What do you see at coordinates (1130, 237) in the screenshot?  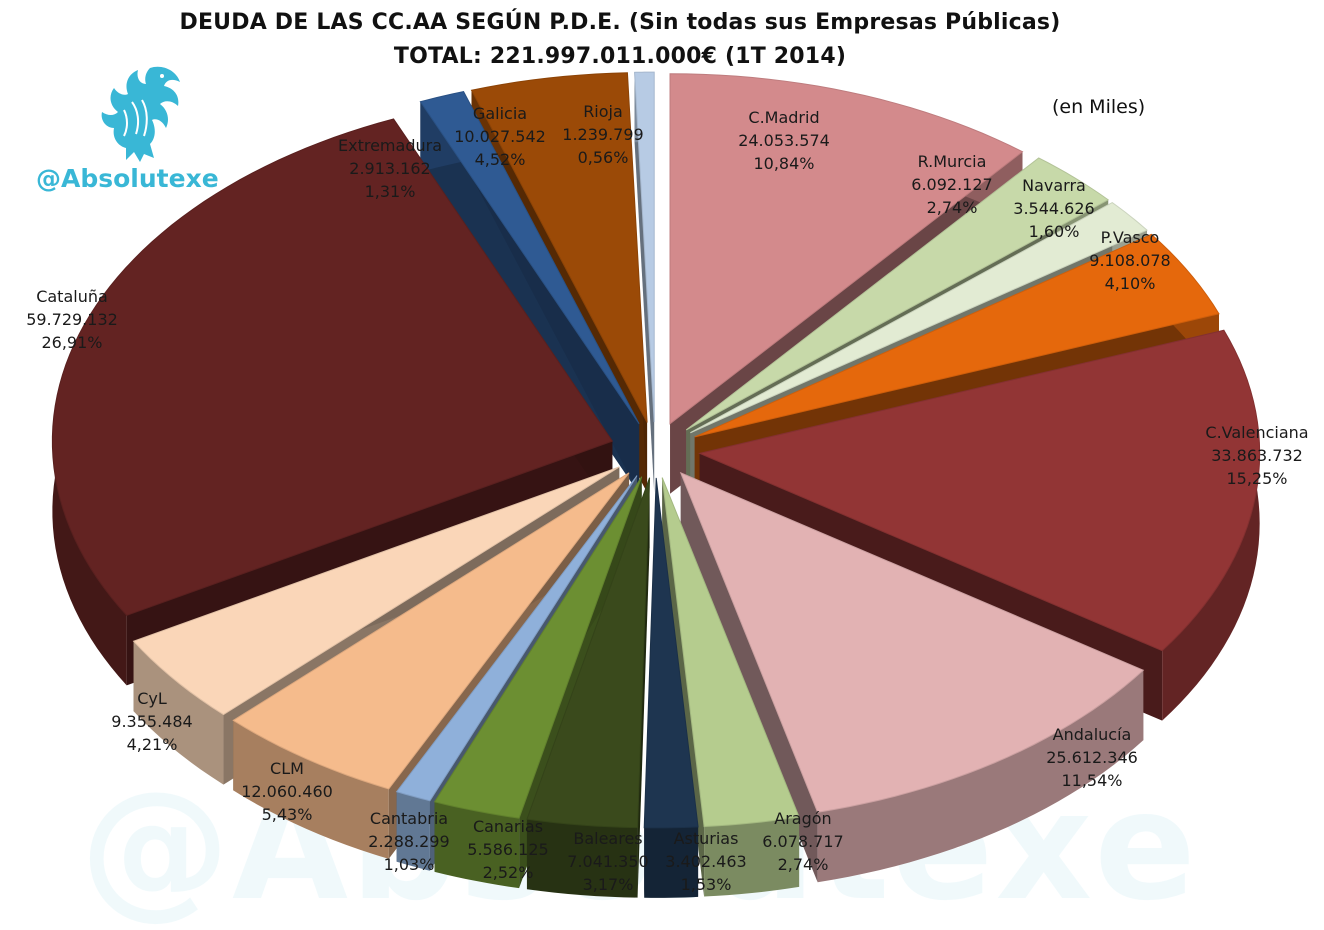 I see `slice-name: P.Vasco` at bounding box center [1130, 237].